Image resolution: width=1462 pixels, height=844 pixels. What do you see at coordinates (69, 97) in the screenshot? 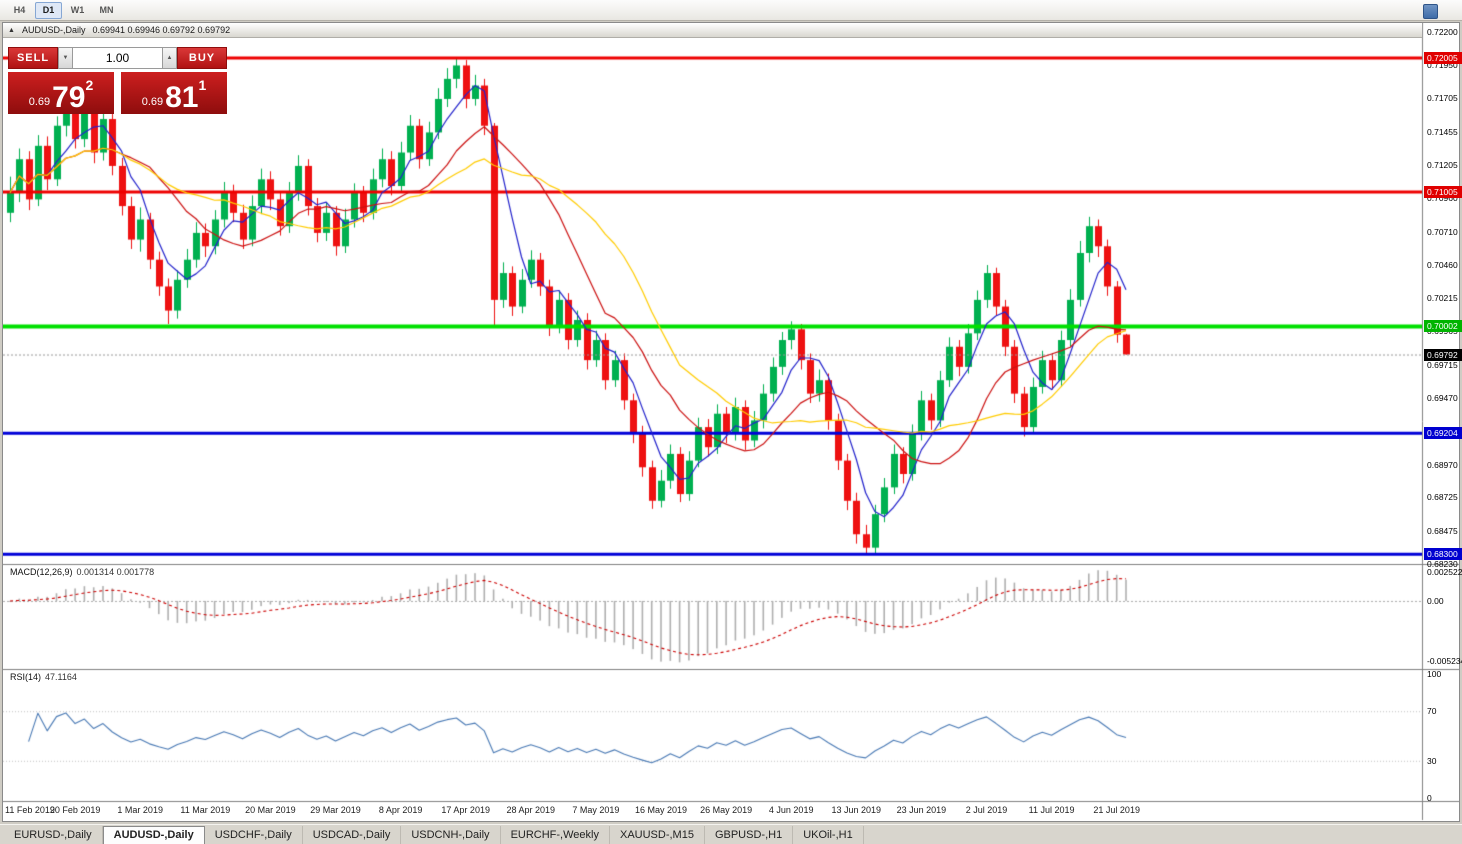
I see `sell-price-pips: 79` at bounding box center [69, 97].